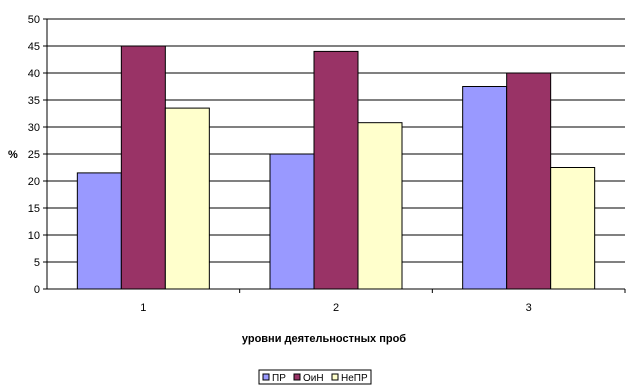 The height and width of the screenshot is (392, 629). I want to click on bar-ОиН-2, so click(336, 170).